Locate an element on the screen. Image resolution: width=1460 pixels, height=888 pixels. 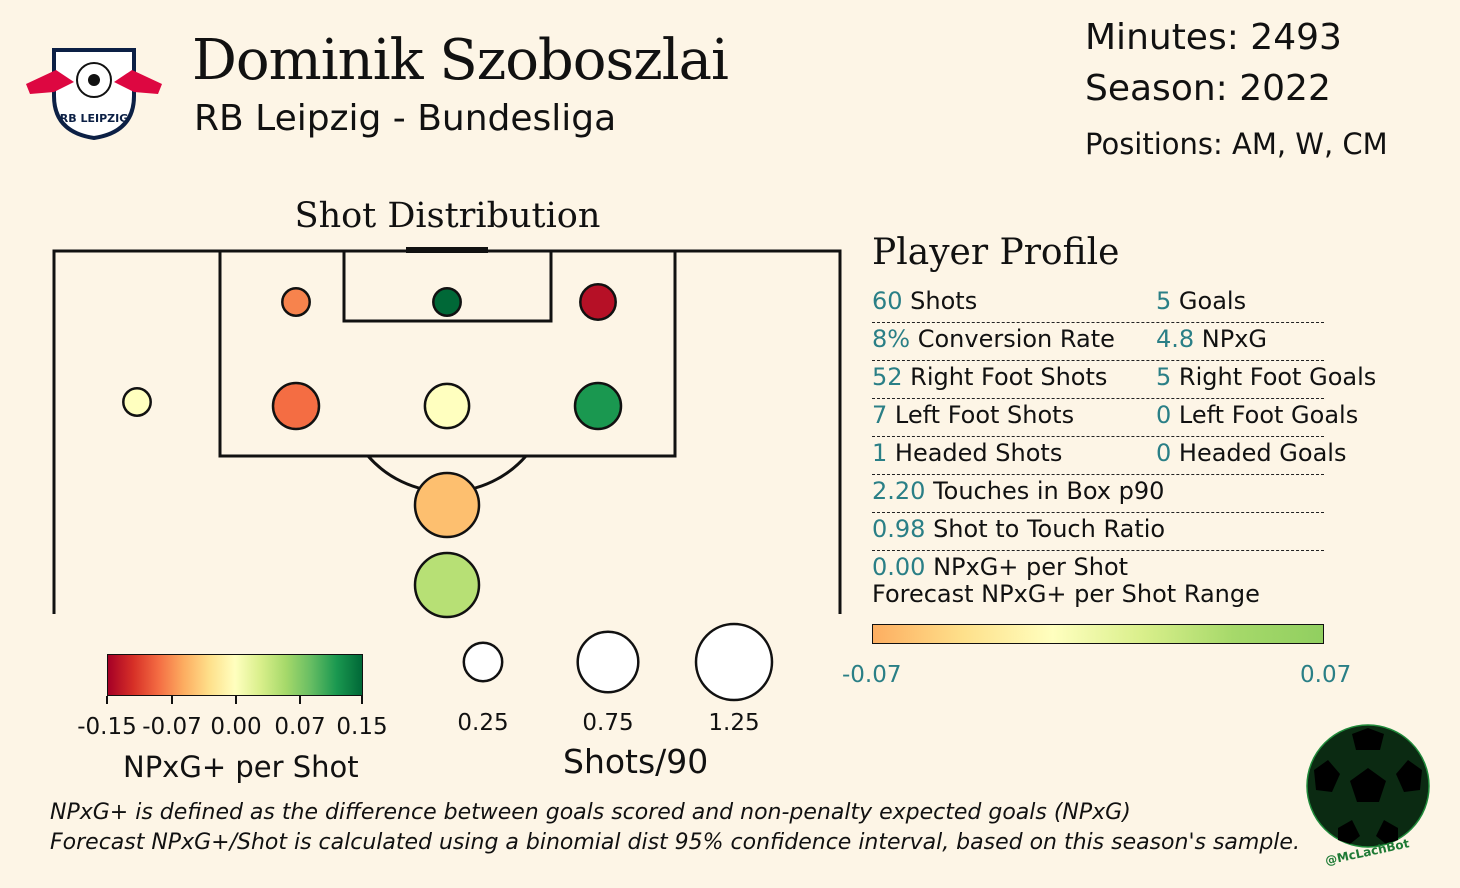
colorbar-tick-label: -0.15 is located at coordinates (107, 727).